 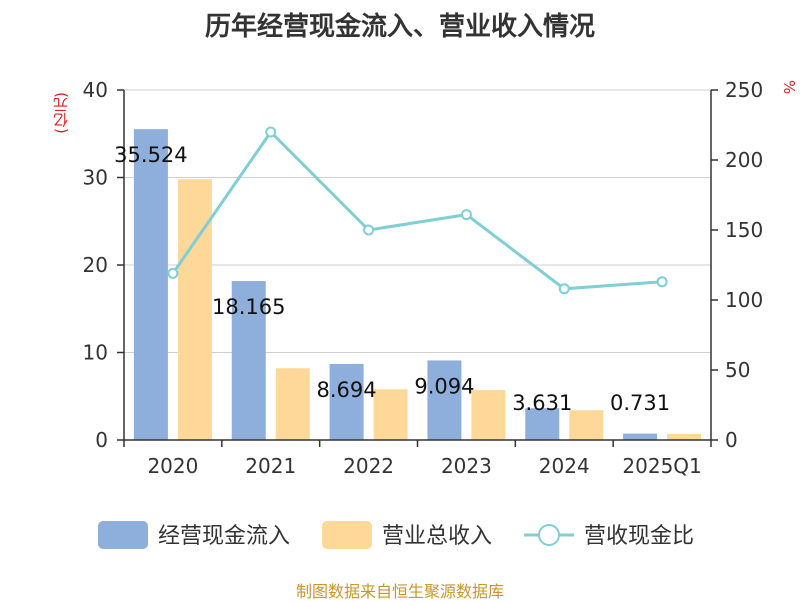 I want to click on bar-data-label: 3.631, so click(x=542, y=403).